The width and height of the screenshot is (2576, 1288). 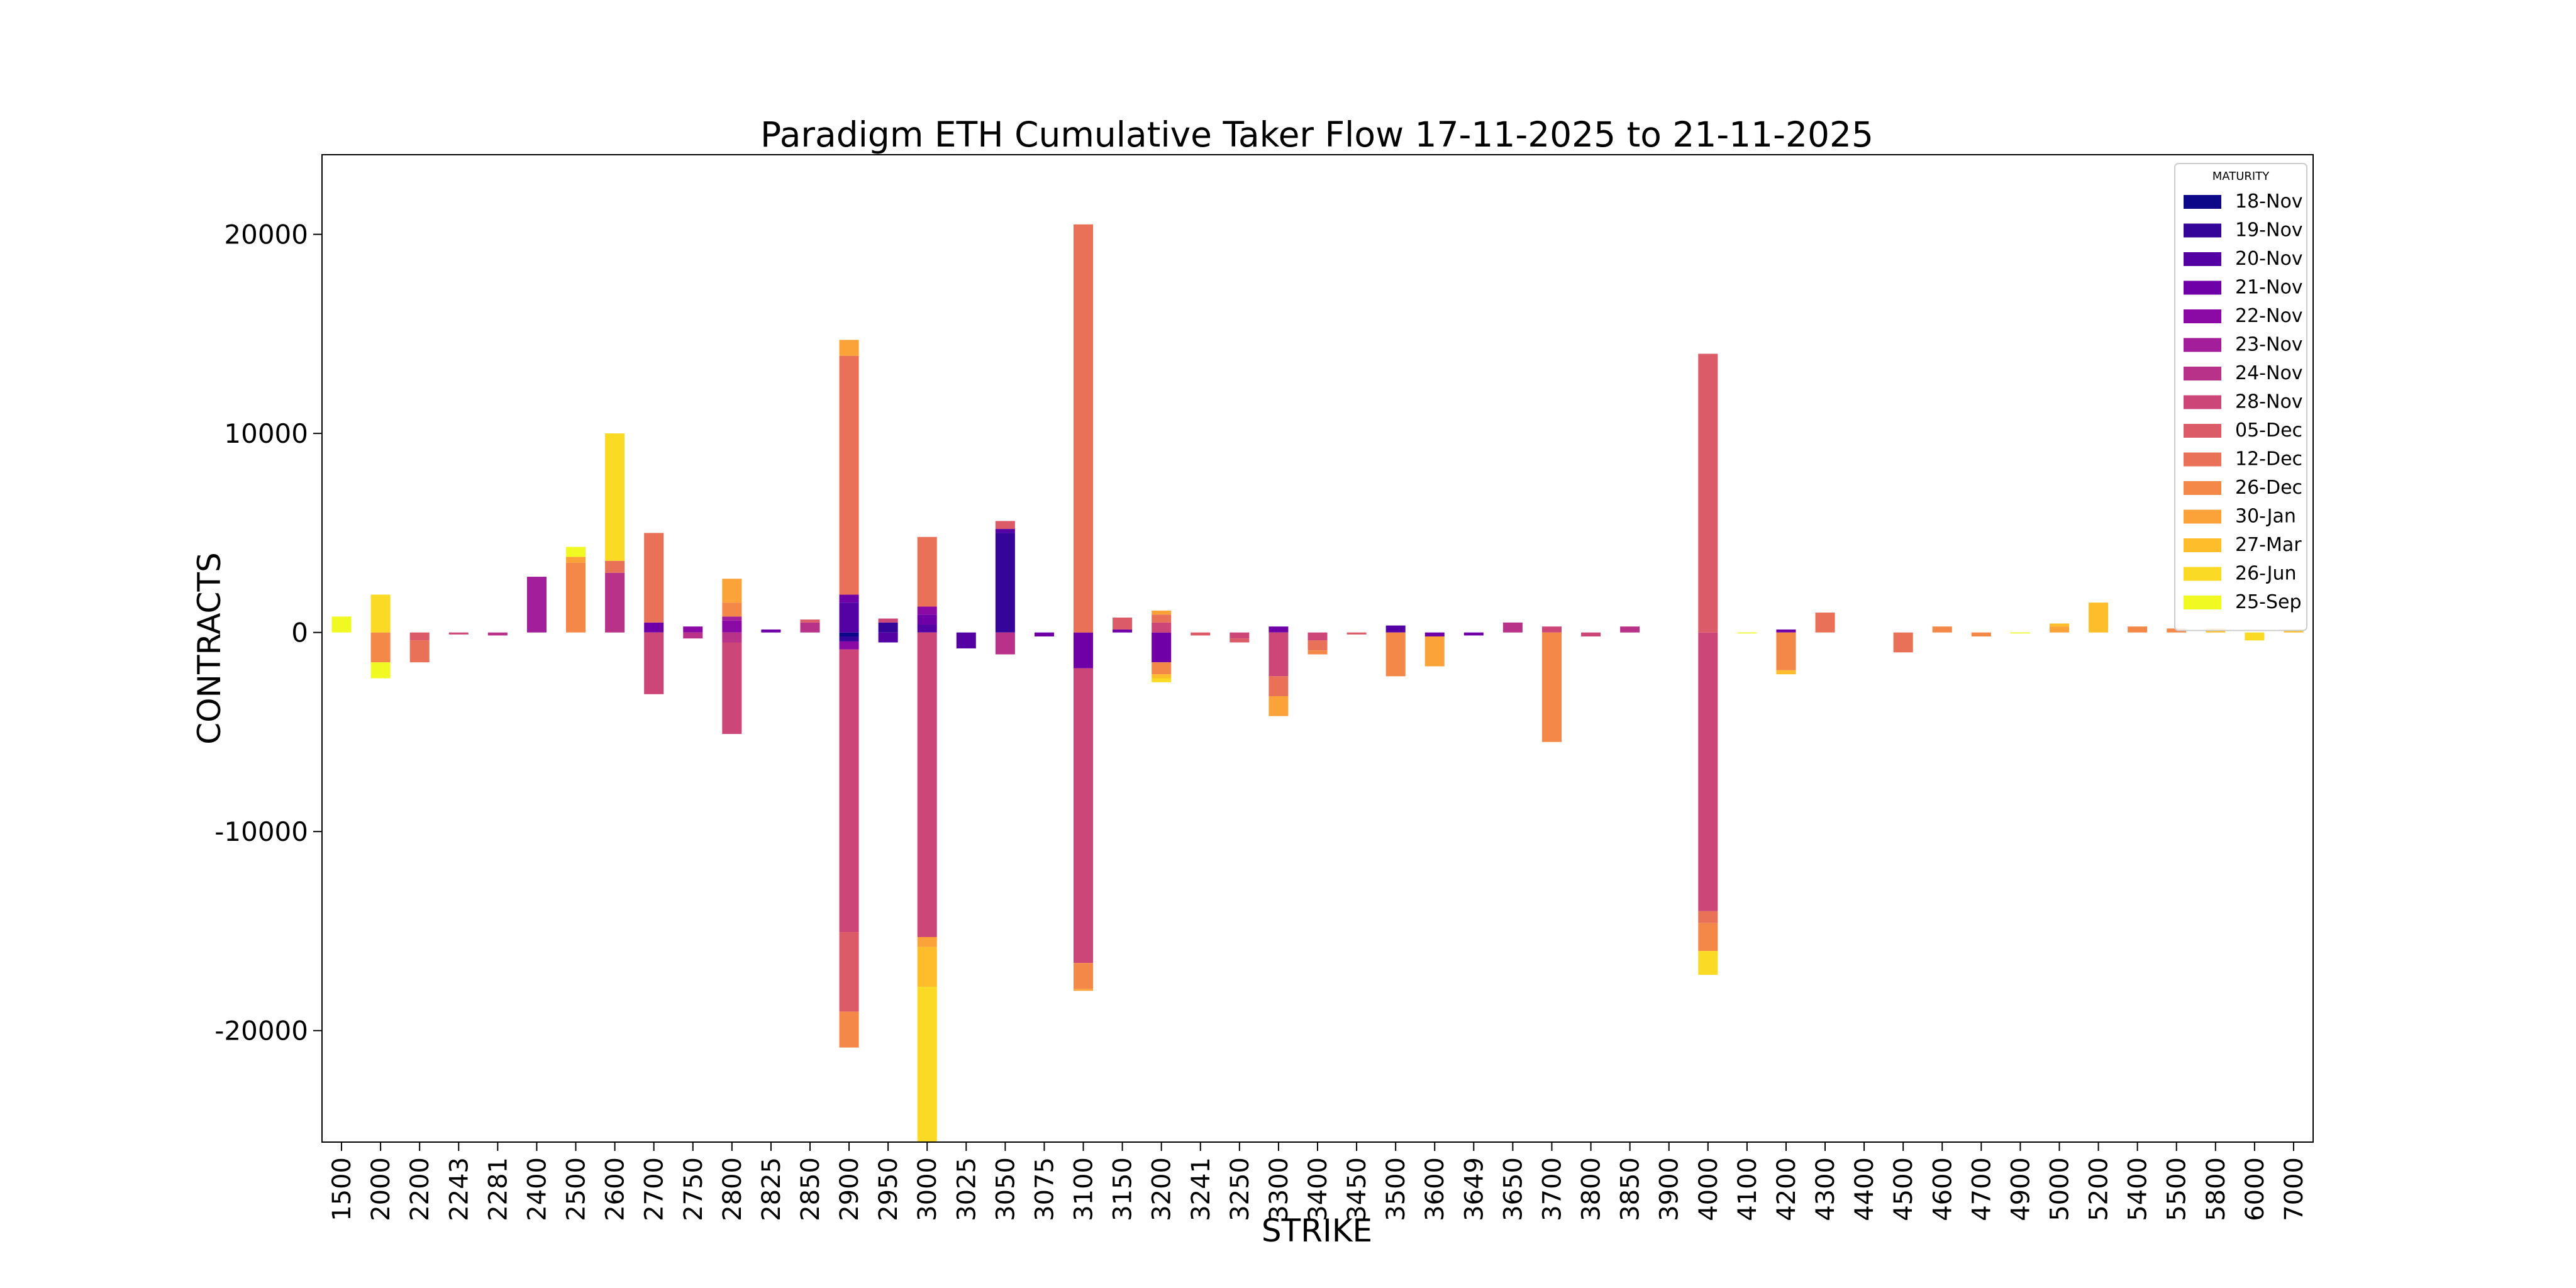 I want to click on bar-segment-4500-12-Dec, so click(x=1903, y=642).